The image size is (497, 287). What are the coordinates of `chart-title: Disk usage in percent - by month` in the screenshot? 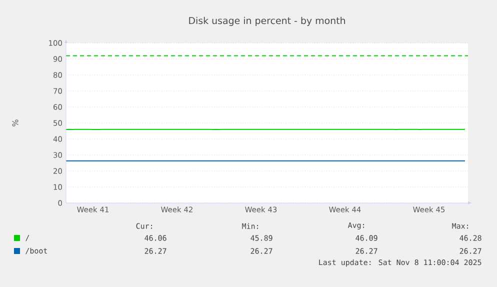 It's located at (267, 21).